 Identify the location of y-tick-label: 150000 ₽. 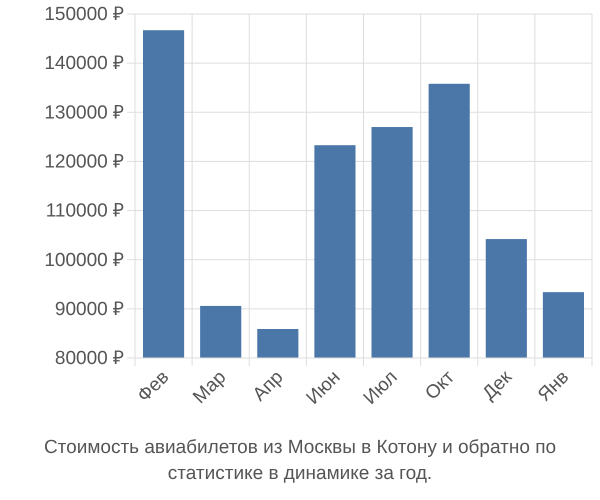
(84, 15).